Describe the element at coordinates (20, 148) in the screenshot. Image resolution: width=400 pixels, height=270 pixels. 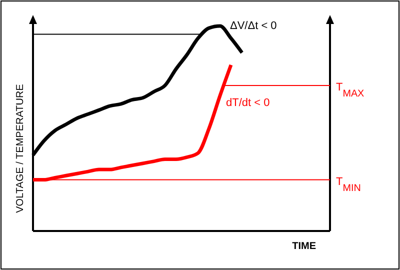
I see `y-axis-title: VOLTAGE / TEMPERATURE` at that location.